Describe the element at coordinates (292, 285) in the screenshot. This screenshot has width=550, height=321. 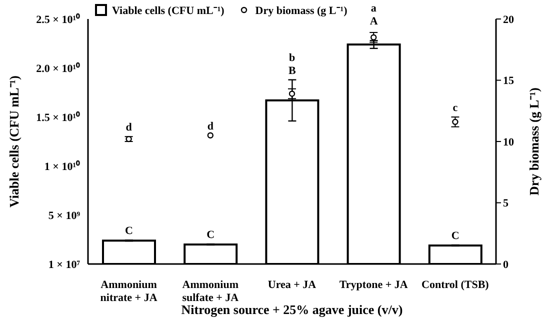
I see `x-tick-label: Urea + JA` at that location.